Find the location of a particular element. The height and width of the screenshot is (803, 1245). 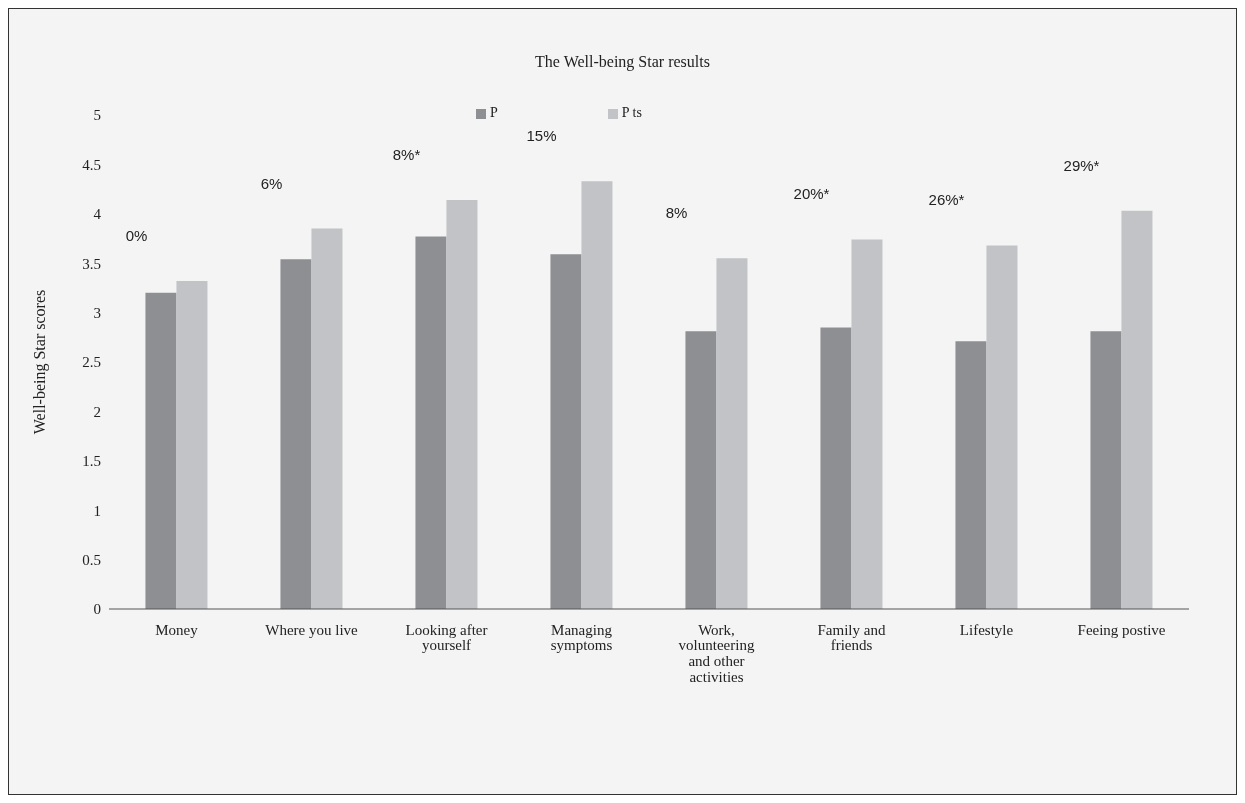

annotation: 8% is located at coordinates (676, 213).